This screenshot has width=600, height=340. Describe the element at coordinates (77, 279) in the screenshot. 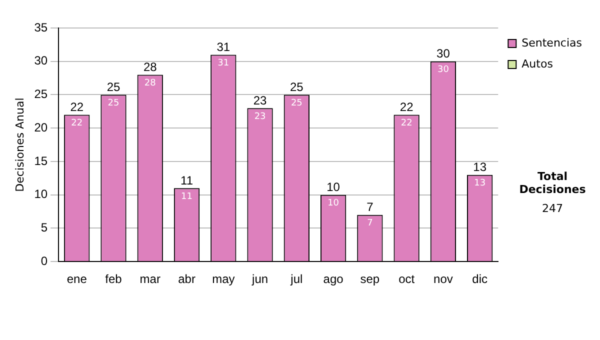

I see `x-tick-label: ene` at that location.